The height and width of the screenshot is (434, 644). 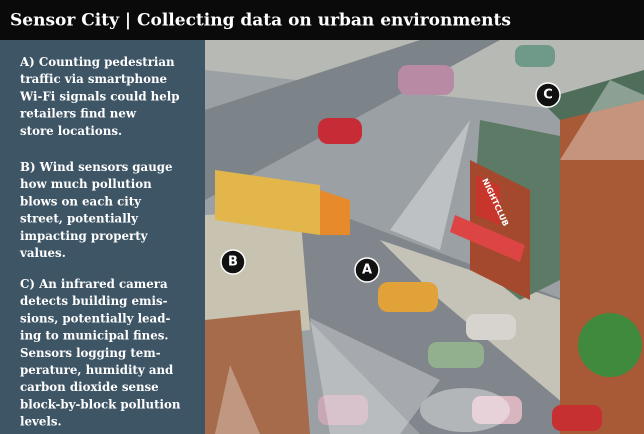 What do you see at coordinates (90, 353) in the screenshot?
I see `paragraph-line: Sensors logging tem-` at bounding box center [90, 353].